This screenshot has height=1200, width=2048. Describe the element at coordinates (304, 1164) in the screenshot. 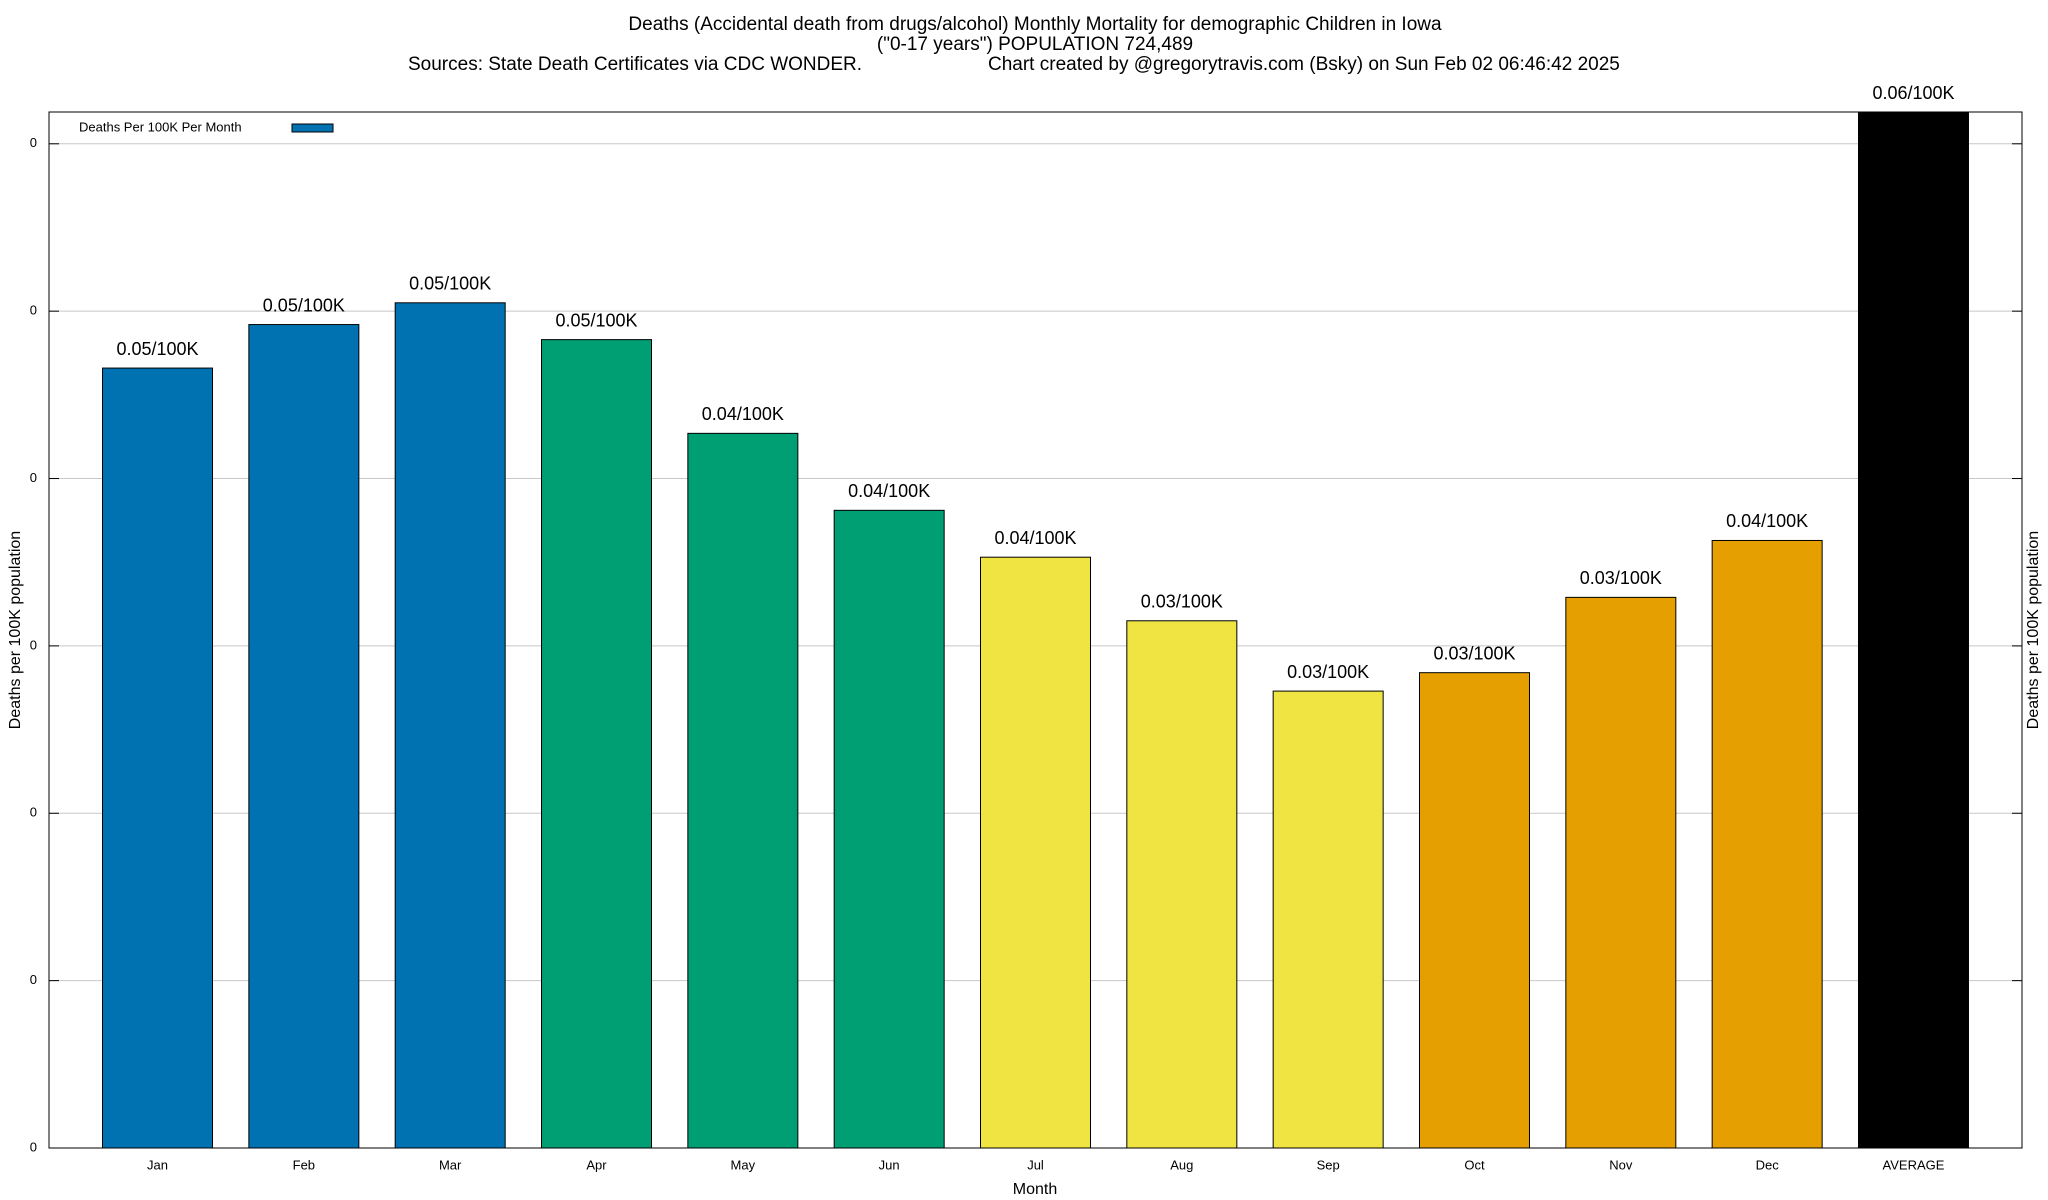

I see `x-tick-label: Feb` at that location.